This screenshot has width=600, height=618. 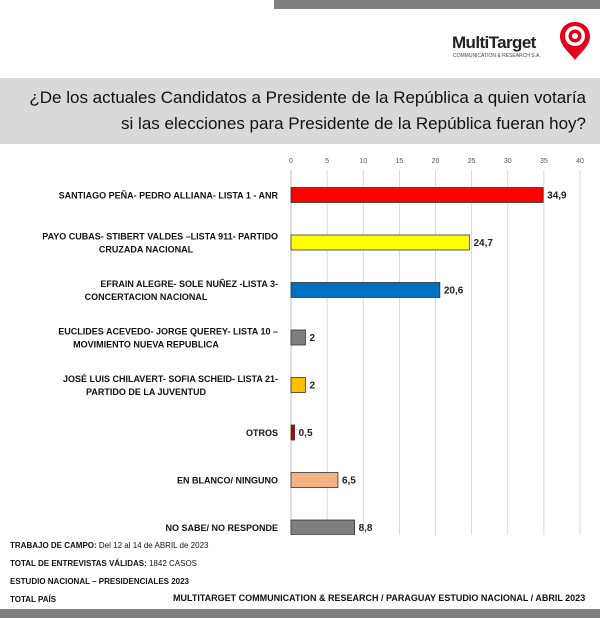 What do you see at coordinates (544, 161) in the screenshot?
I see `x-tick-label: 35` at bounding box center [544, 161].